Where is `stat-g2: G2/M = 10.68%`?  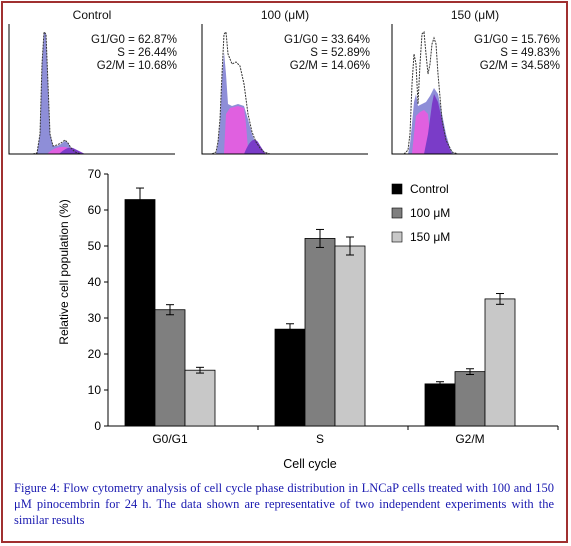
stat-g2: G2/M = 10.68% is located at coordinates (136, 66).